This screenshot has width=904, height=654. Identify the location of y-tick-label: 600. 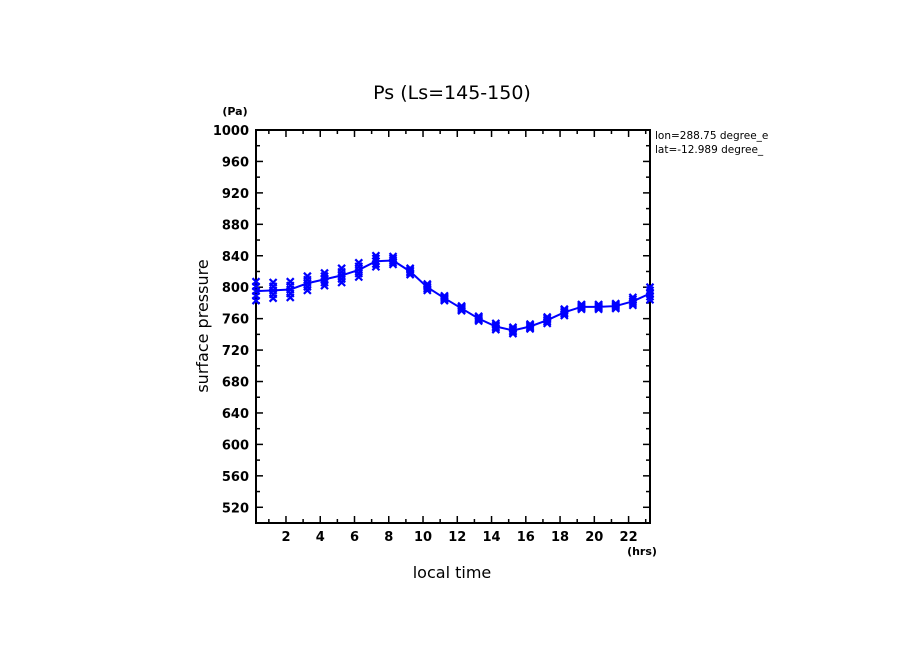
(235, 445).